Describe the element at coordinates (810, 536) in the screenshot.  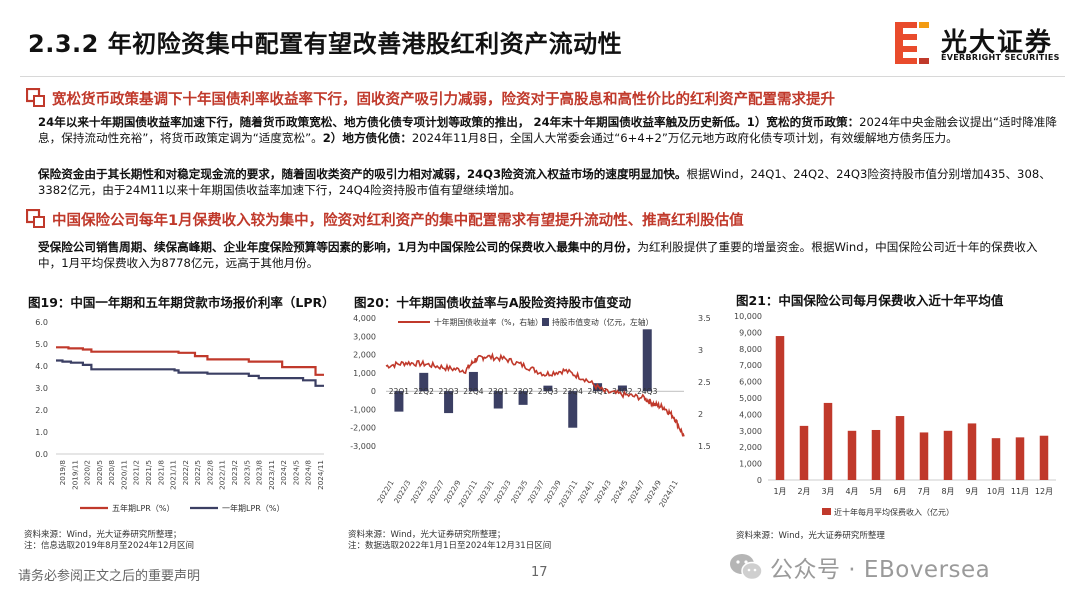
I see `figure-21-source: 资料来源：Wind，光大证券研究所整理` at that location.